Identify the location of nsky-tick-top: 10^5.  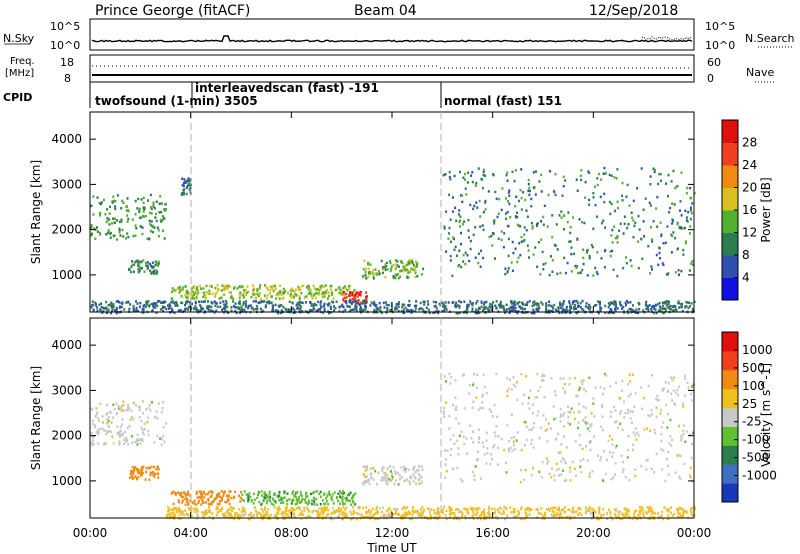
(65, 26).